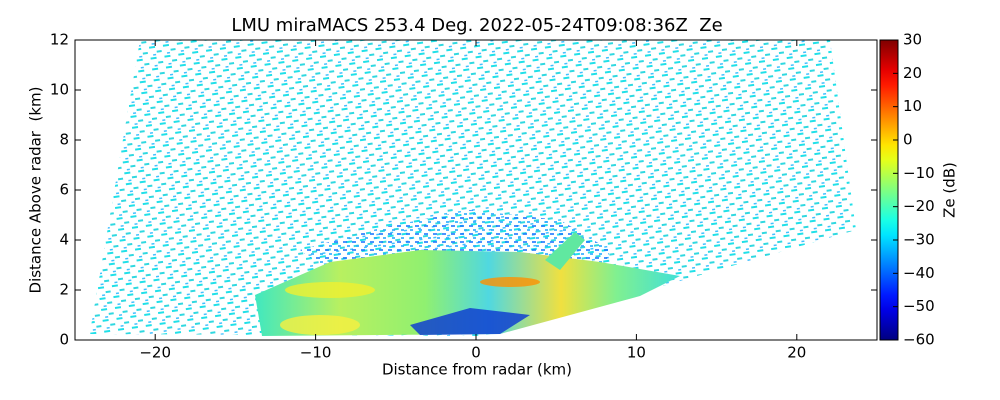  Describe the element at coordinates (476, 353) in the screenshot. I see `x-tick-label: 0` at that location.